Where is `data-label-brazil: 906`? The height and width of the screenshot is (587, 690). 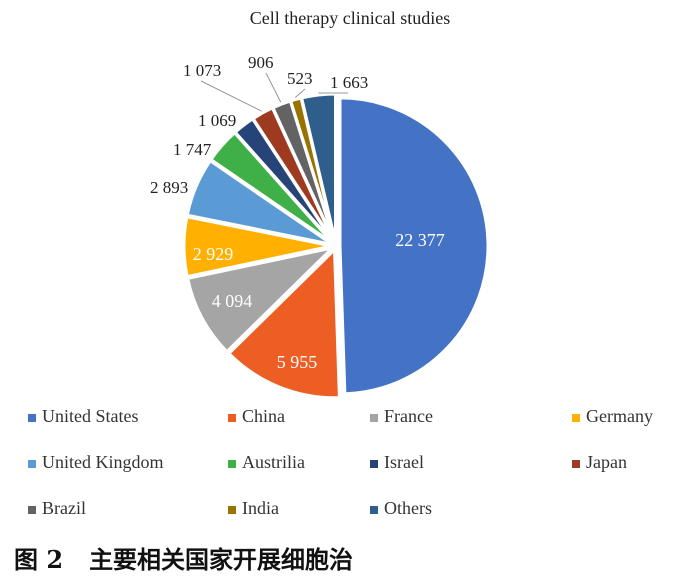 data-label-brazil: 906 is located at coordinates (261, 62).